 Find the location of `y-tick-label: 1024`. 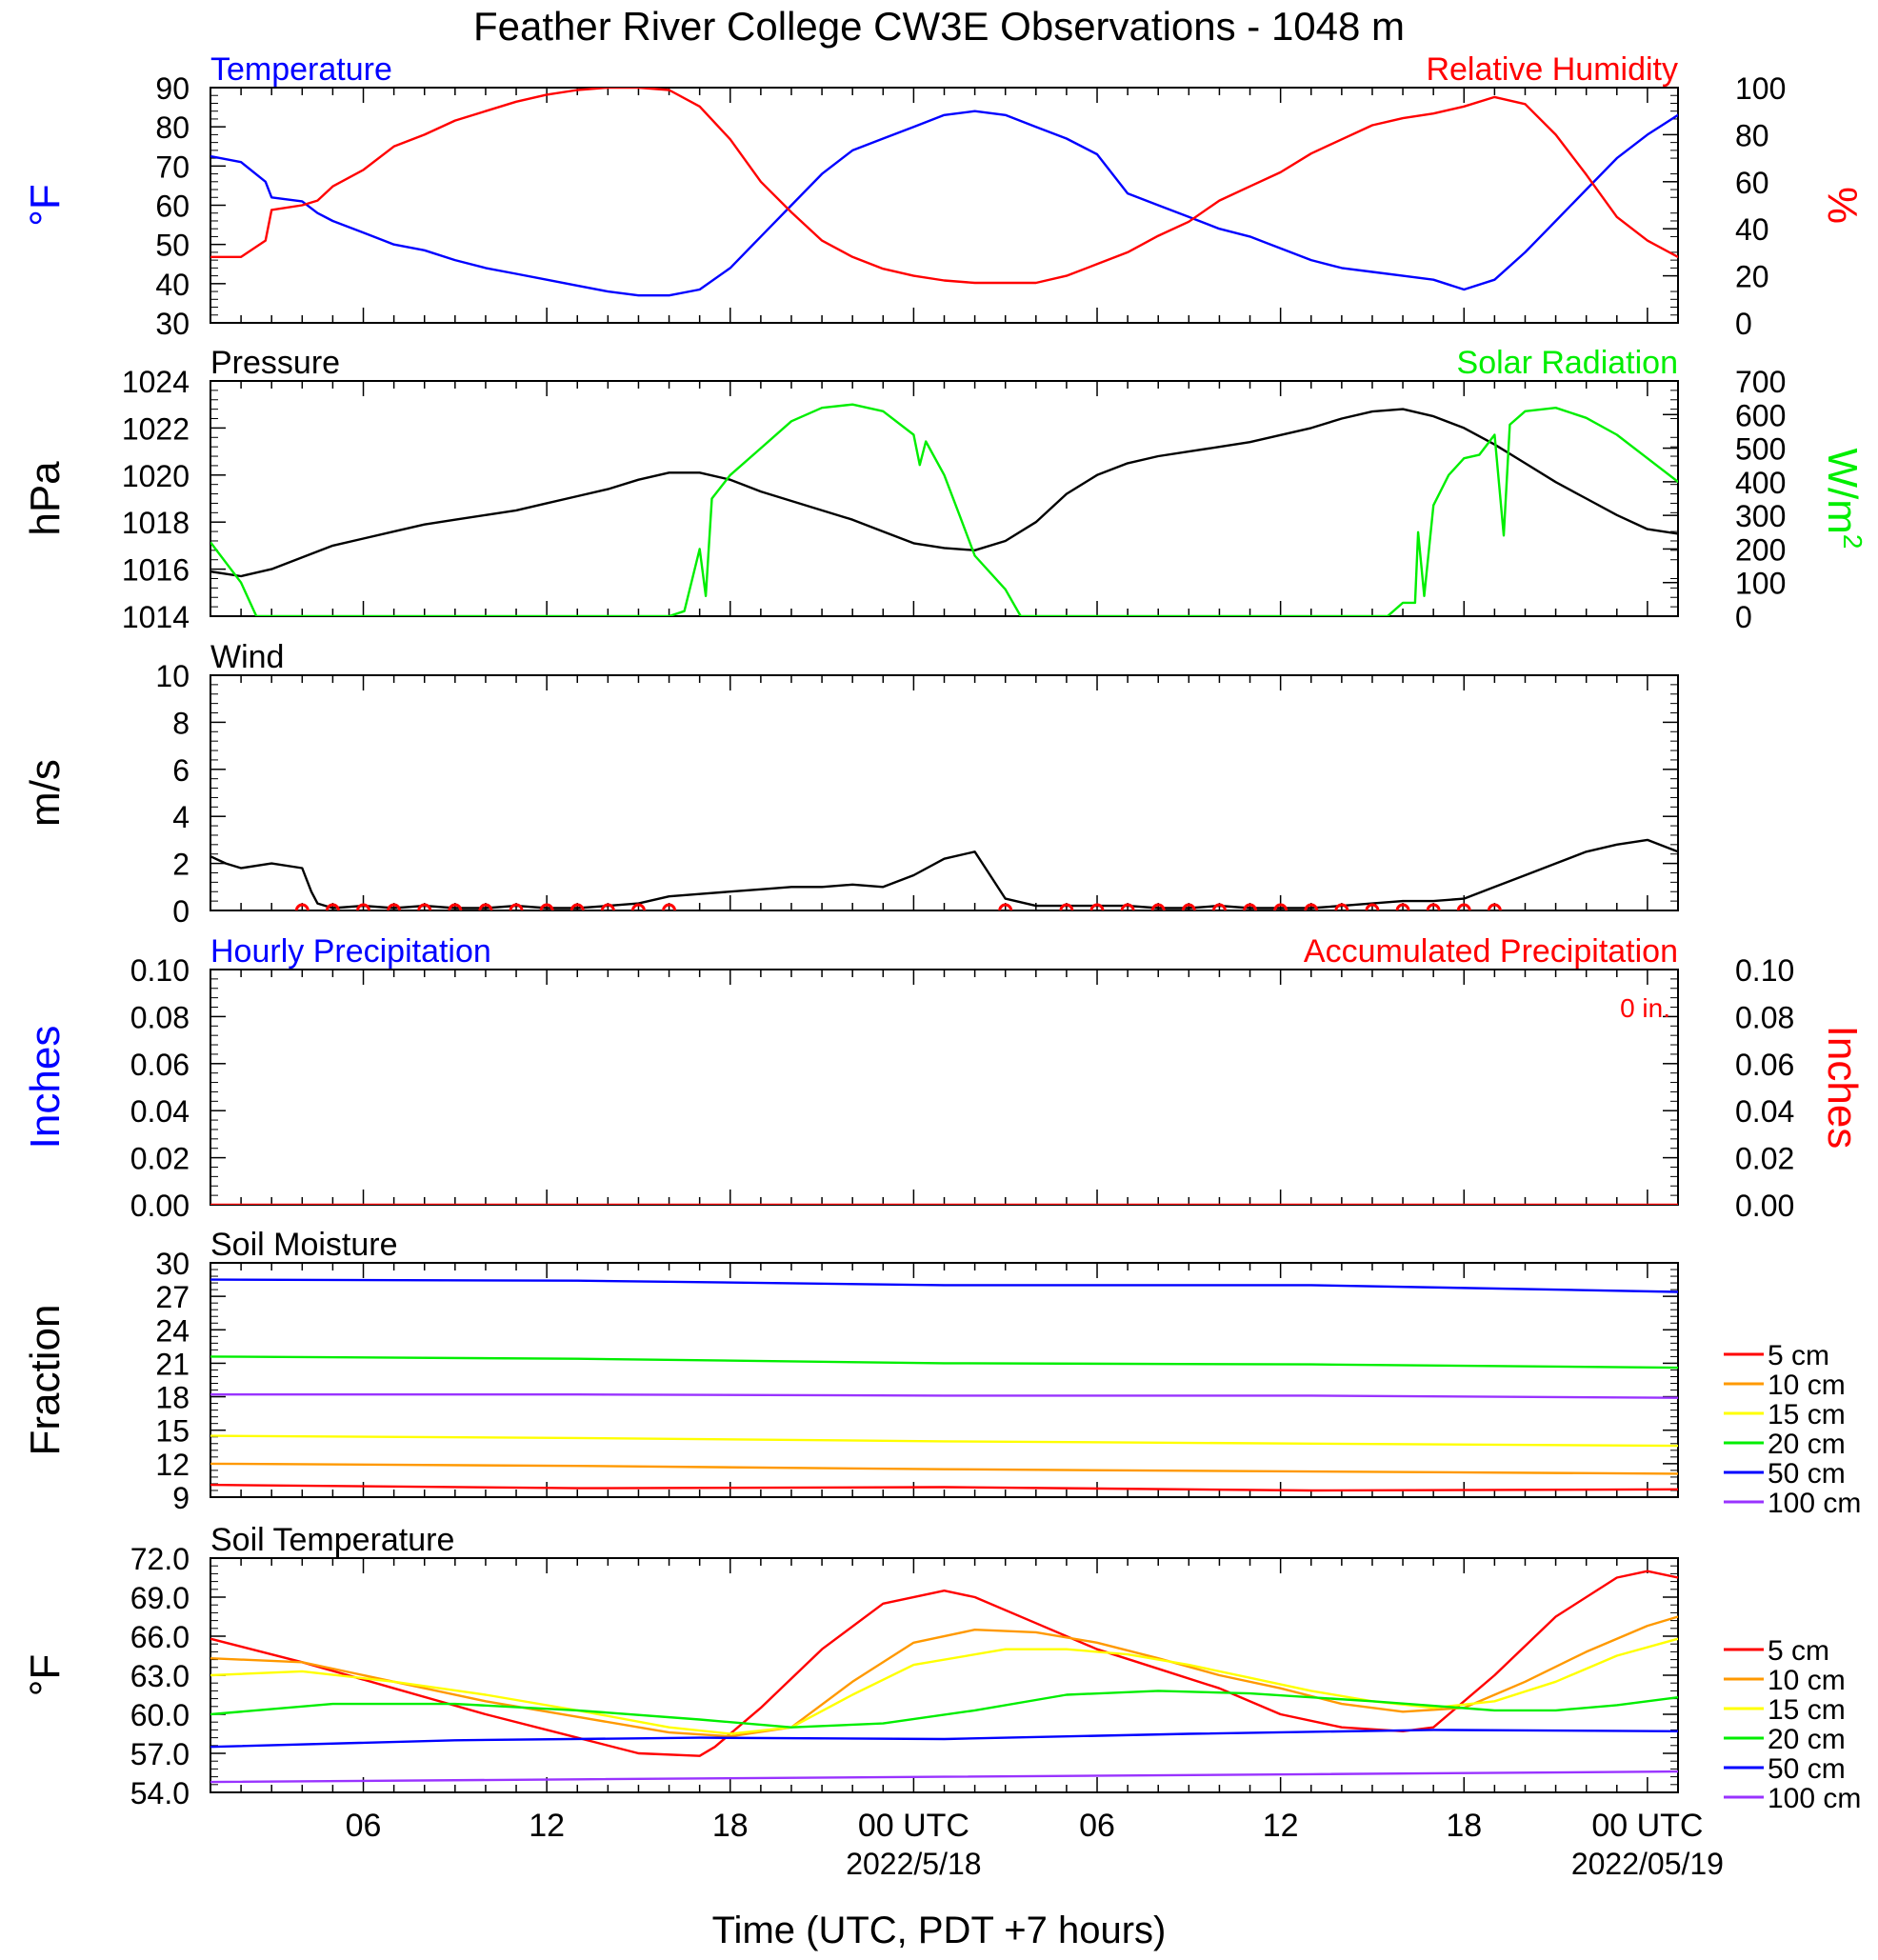

y-tick-label: 1024 is located at coordinates (156, 382).